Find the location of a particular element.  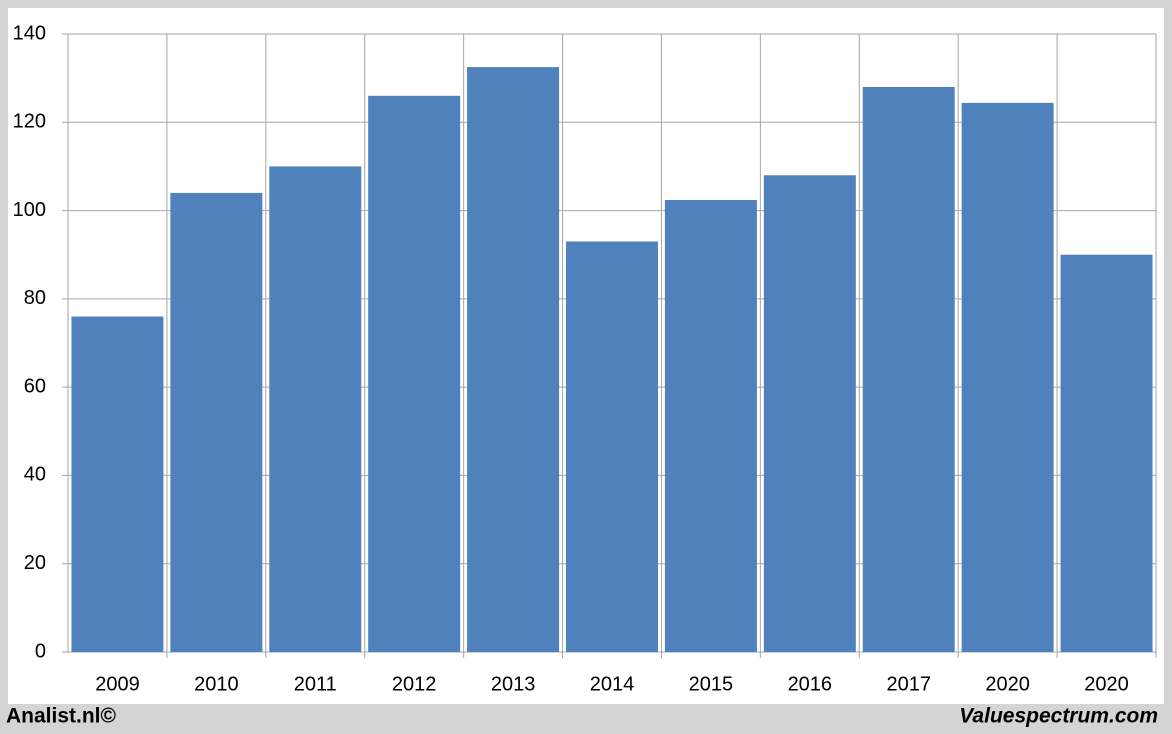

footer-right: Valuespectrum.com is located at coordinates (1058, 716).